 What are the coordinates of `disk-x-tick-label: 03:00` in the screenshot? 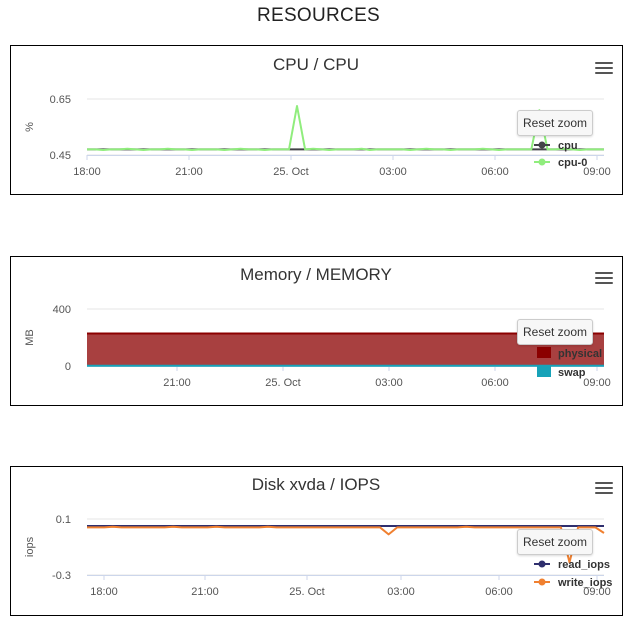 It's located at (401, 592).